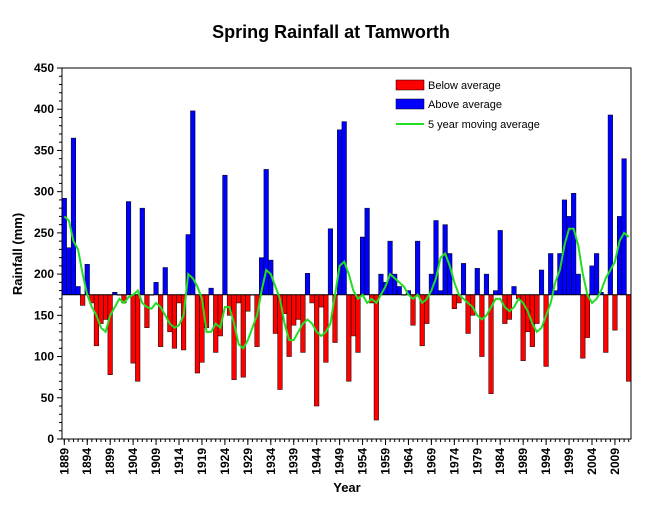 This screenshot has width=661, height=514. What do you see at coordinates (454, 461) in the screenshot?
I see `x-tick-label: 1974` at bounding box center [454, 461].